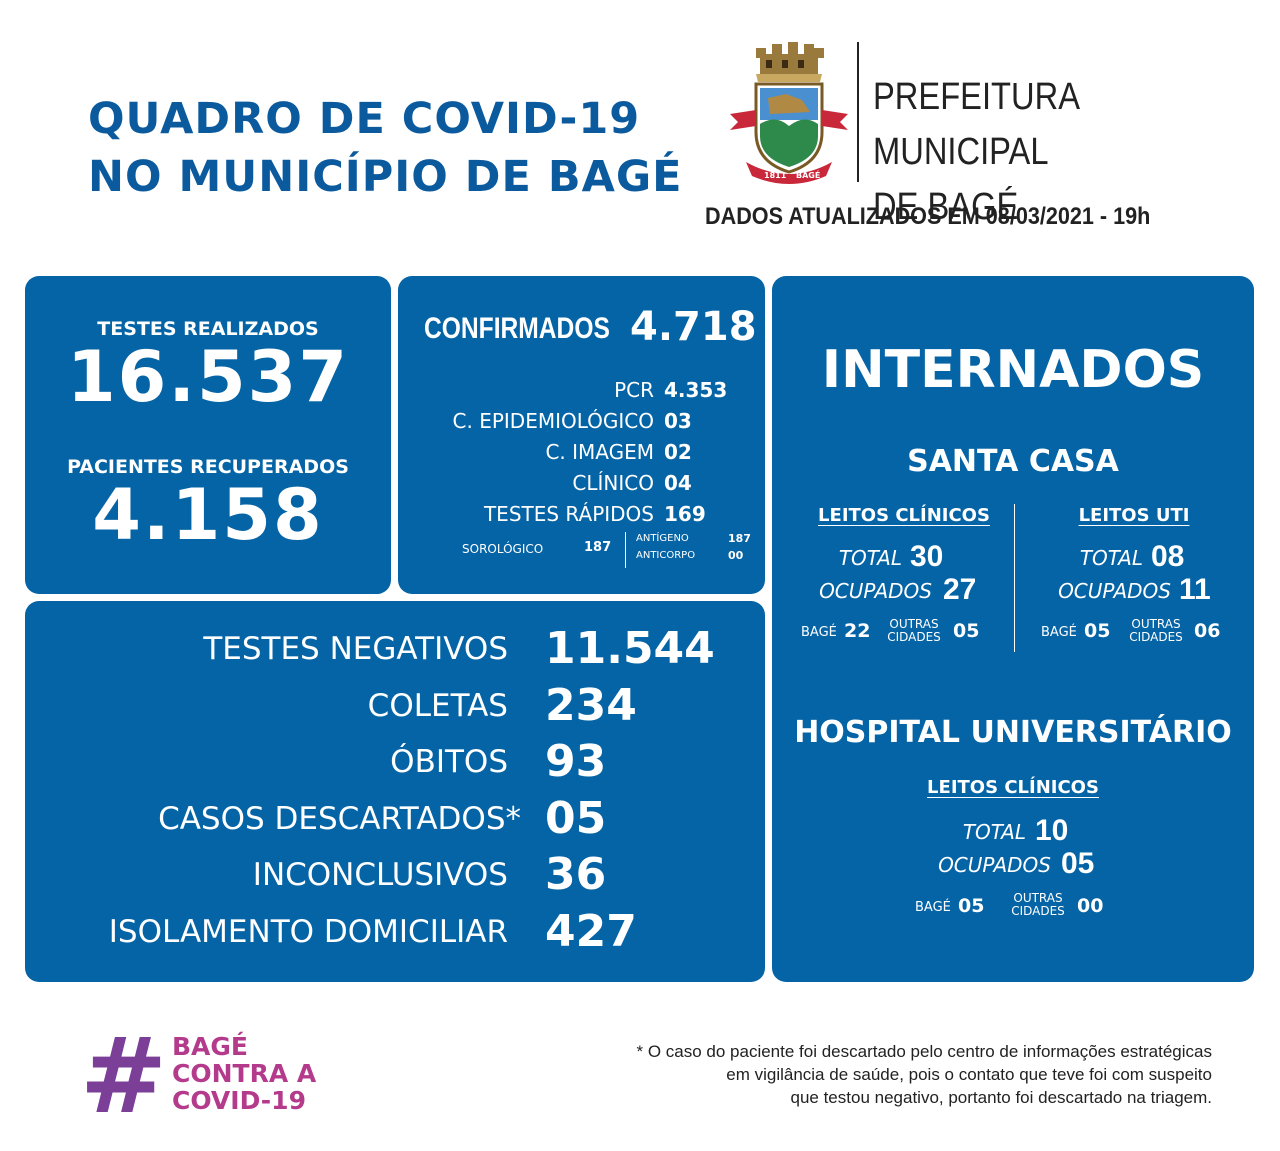 This screenshot has height=1151, width=1280. I want to click on santa-casa-title: SANTA CASA, so click(1013, 461).